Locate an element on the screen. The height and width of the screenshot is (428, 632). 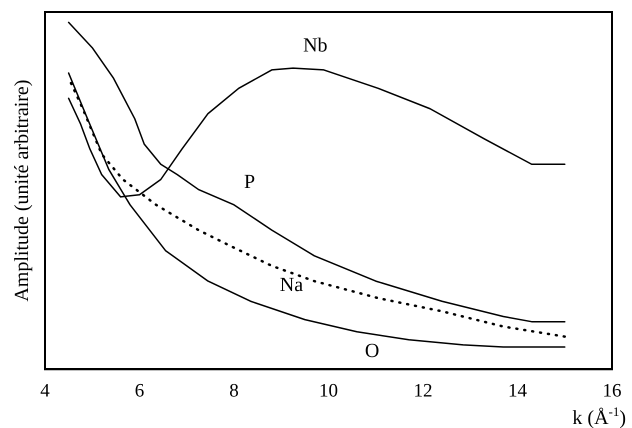
x-tick-label: 12 is located at coordinates (423, 391).